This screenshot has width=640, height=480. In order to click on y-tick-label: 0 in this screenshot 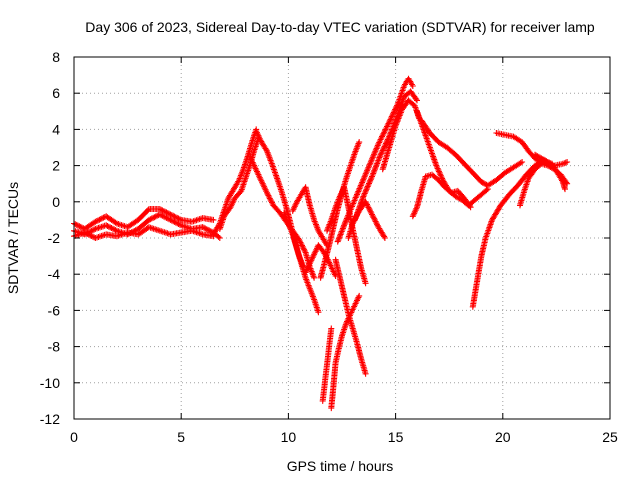, I will do `click(56, 202)`.